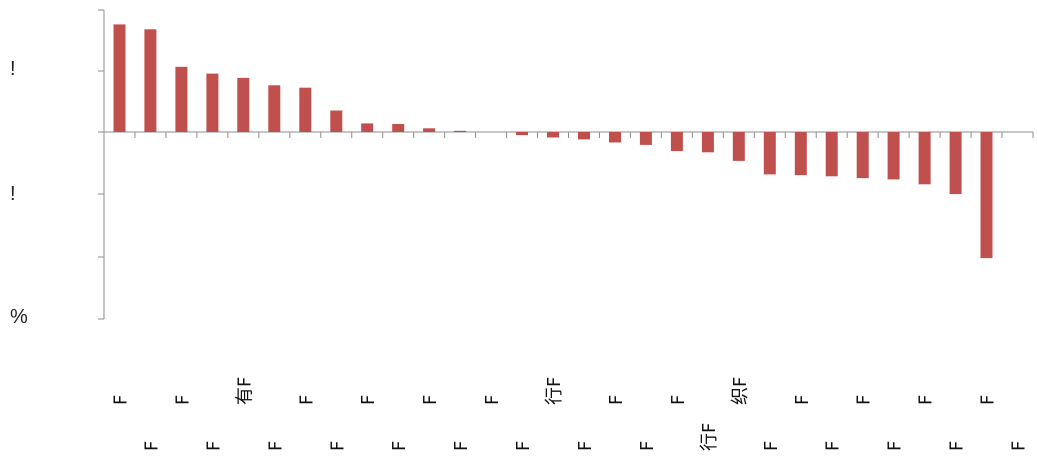  I want to click on x-tick-label: 有F, so click(244, 391).